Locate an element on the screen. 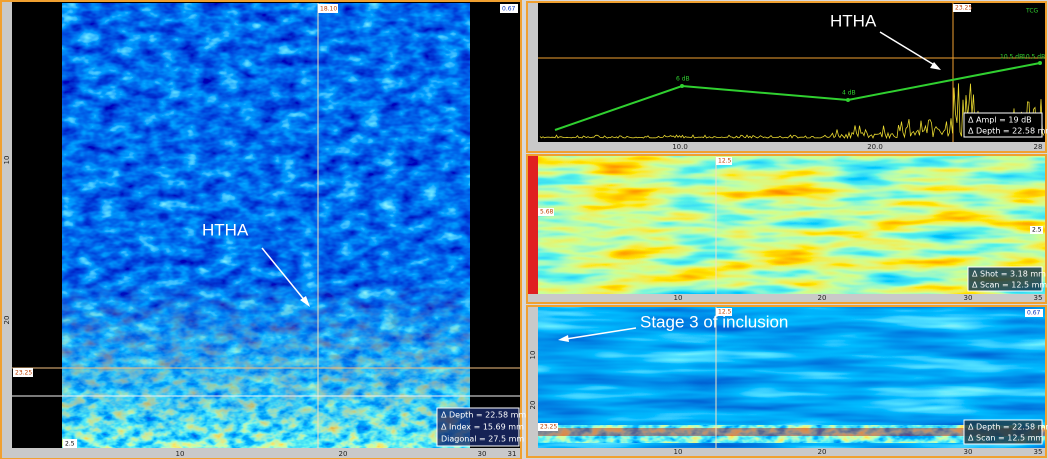  x-axis-label: 31 is located at coordinates (512, 454).